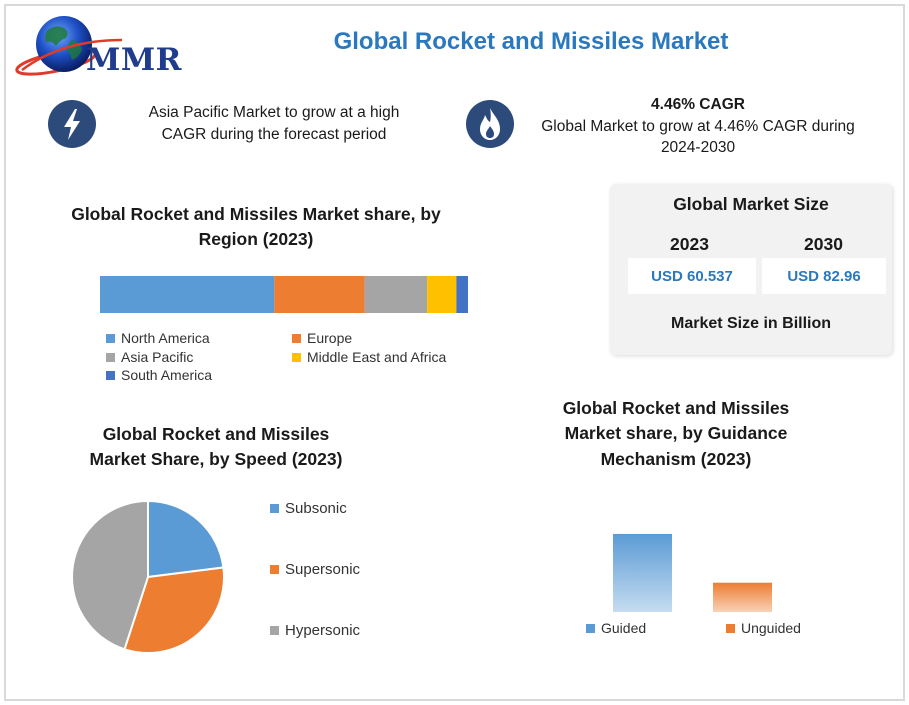 The height and width of the screenshot is (705, 909). Describe the element at coordinates (442, 294) in the screenshot. I see `bar-segment-middle-east-and-africa` at that location.